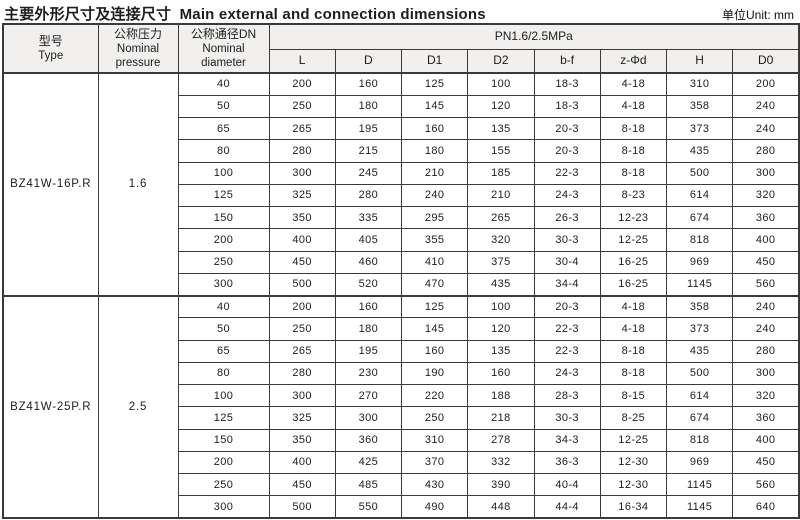 The height and width of the screenshot is (520, 800). Describe the element at coordinates (302, 61) in the screenshot. I see `header-dim-l: L` at that location.